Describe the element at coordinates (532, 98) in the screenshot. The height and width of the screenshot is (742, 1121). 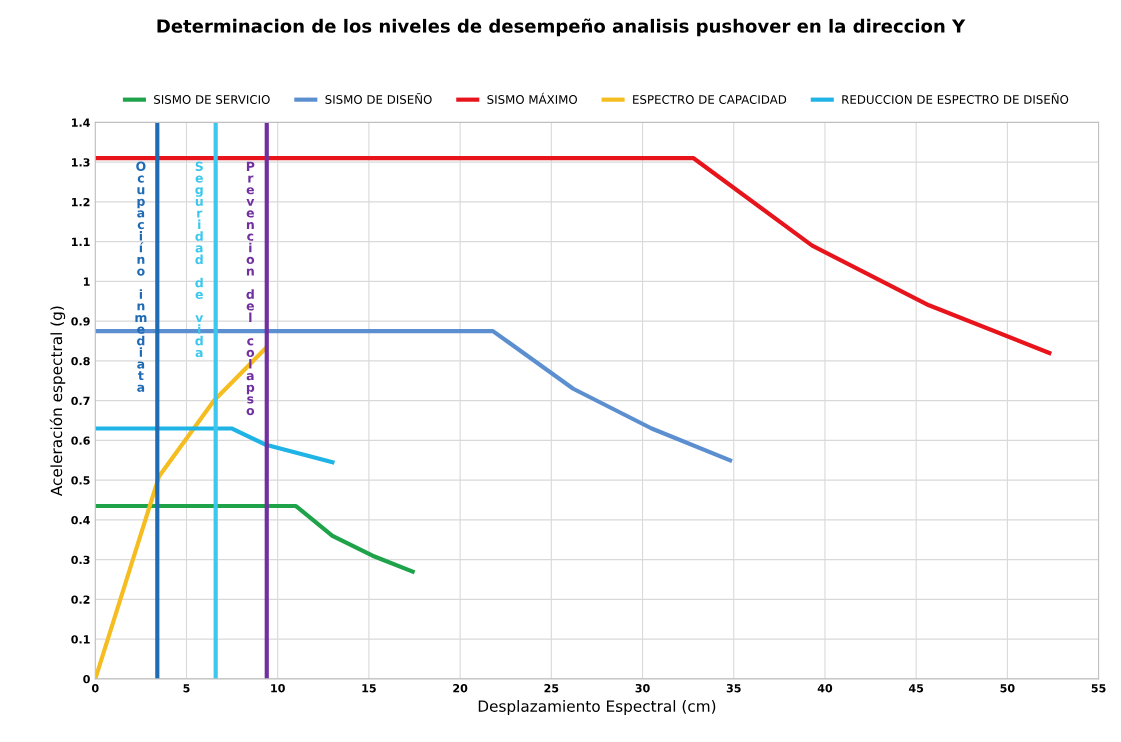
I see `legend-label: SISMO MÁXIMO` at that location.